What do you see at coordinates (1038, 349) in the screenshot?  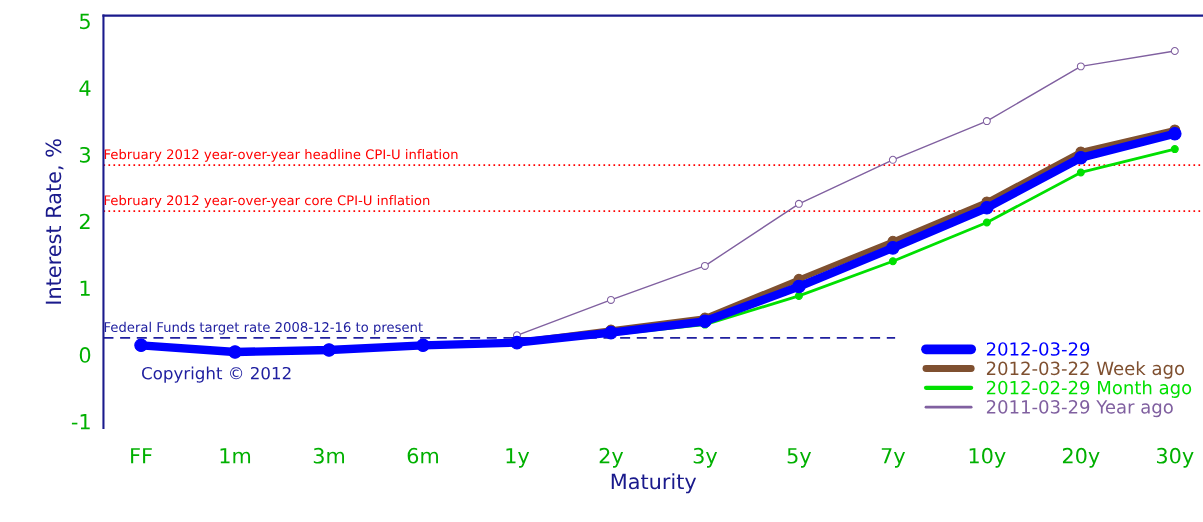 I see `legend-label: 2012-03-29` at bounding box center [1038, 349].